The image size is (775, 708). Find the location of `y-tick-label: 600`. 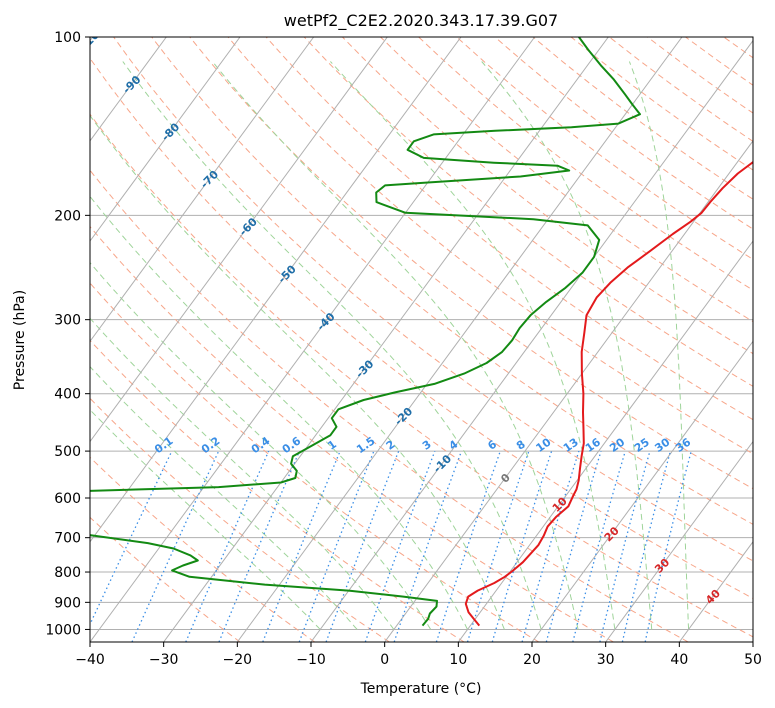

y-tick-label: 600 is located at coordinates (67, 499).